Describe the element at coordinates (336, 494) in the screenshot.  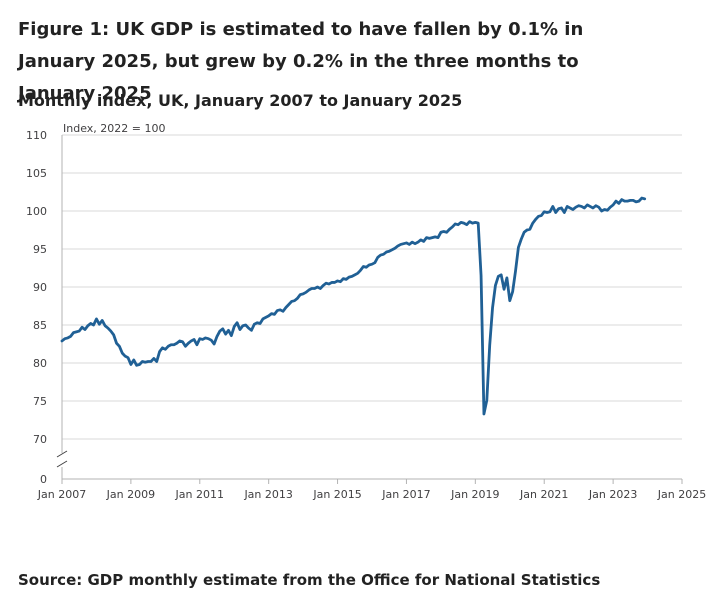
I see `x-tick-label: Jan 2015` at that location.